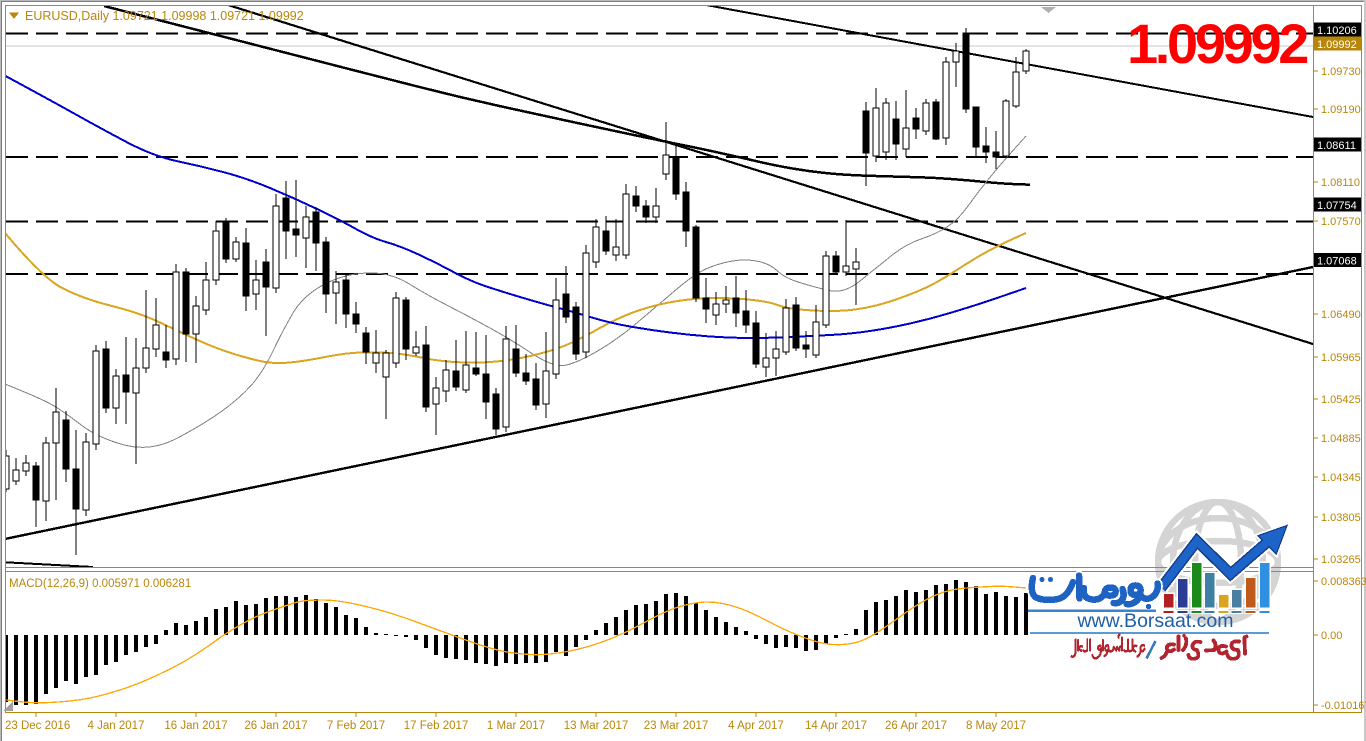 The height and width of the screenshot is (741, 1366). I want to click on svg-text: 4 Apr 2017, so click(756, 726).